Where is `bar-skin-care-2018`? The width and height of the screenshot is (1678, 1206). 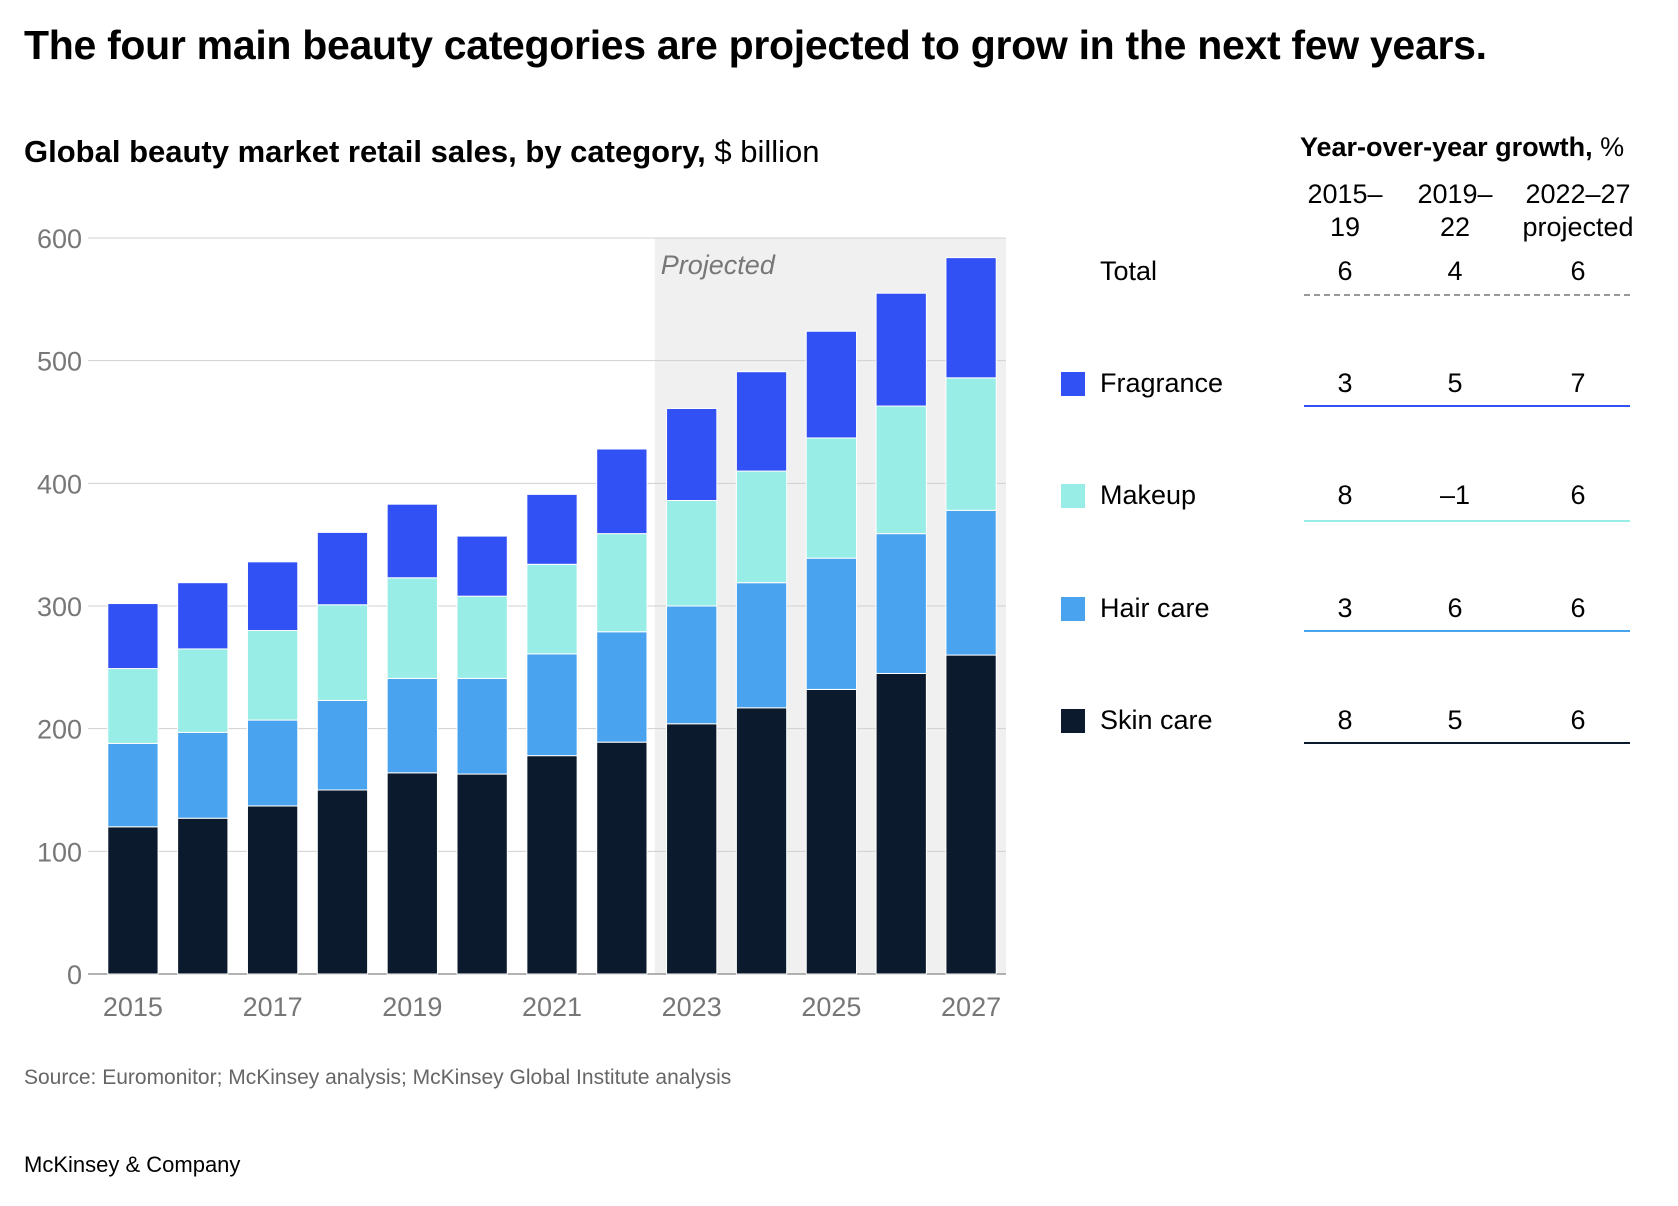
bar-skin-care-2018 is located at coordinates (342, 882).